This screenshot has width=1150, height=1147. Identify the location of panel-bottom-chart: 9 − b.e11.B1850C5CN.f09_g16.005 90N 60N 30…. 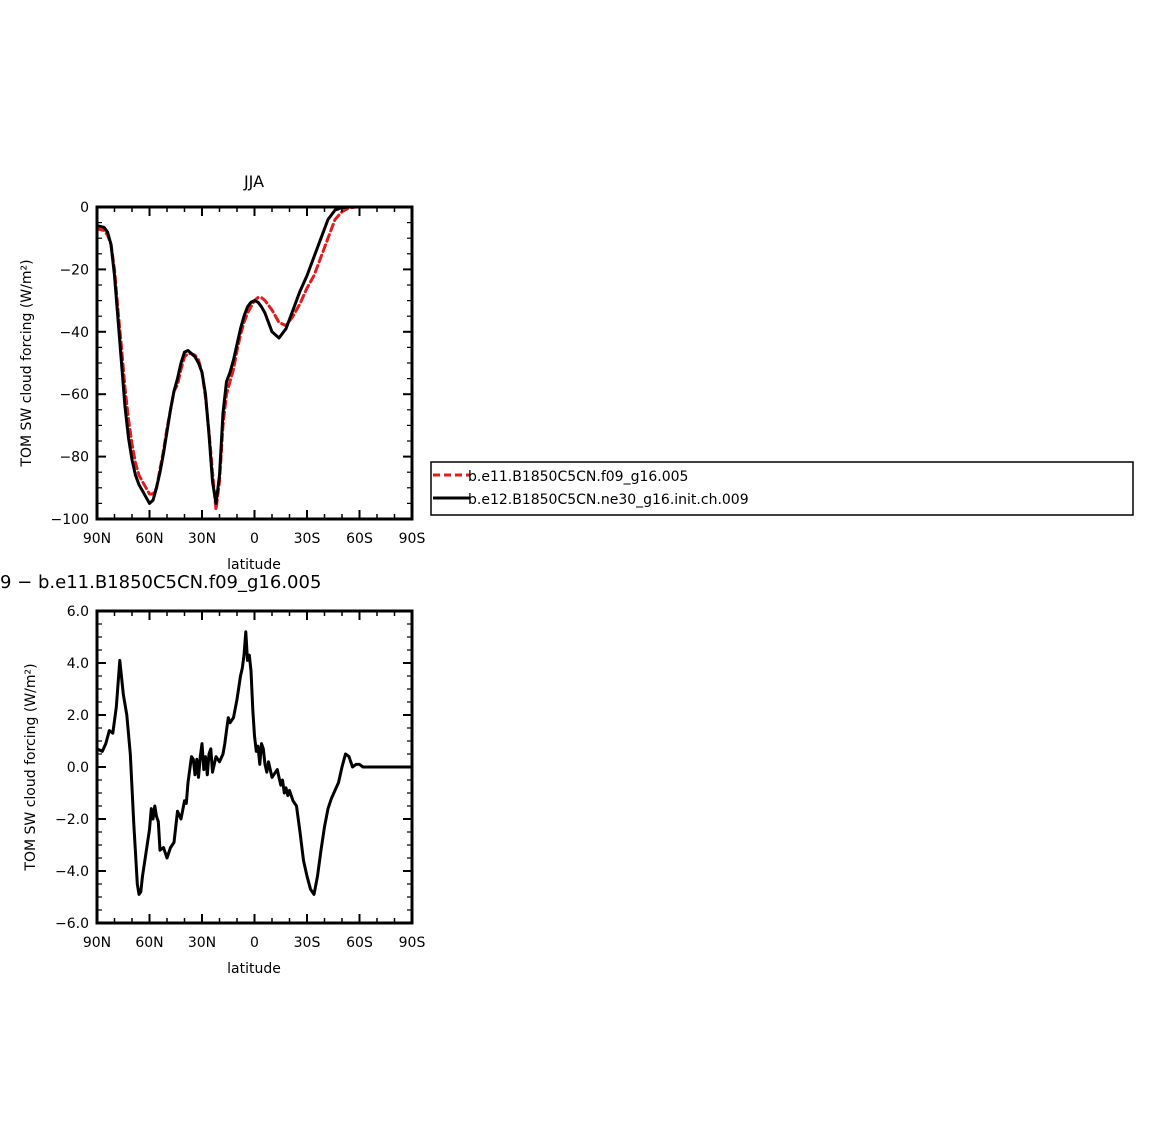
(212, 774).